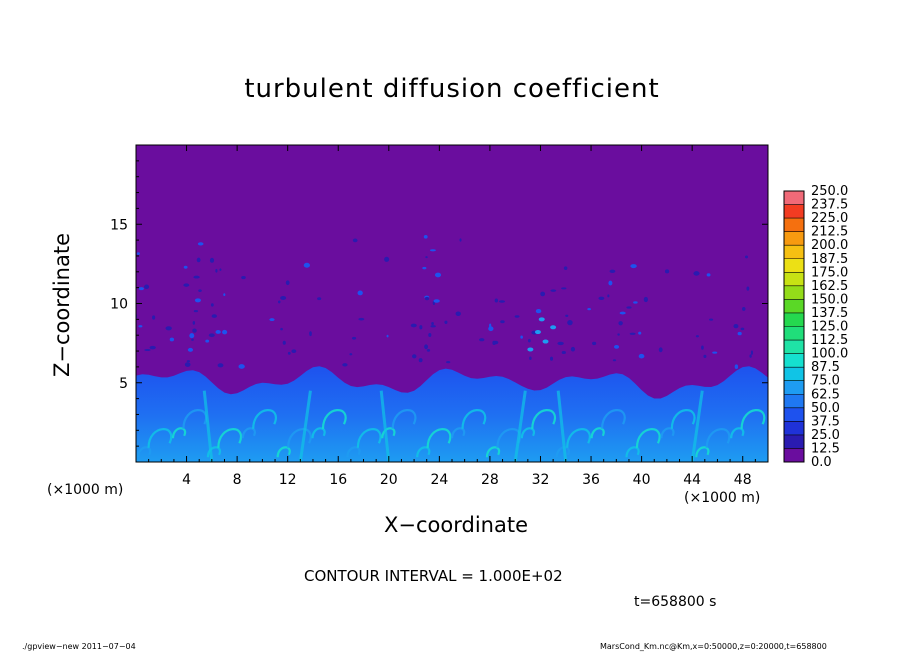 The image size is (904, 654). Describe the element at coordinates (439, 480) in the screenshot. I see `x-tick-label: 24` at that location.